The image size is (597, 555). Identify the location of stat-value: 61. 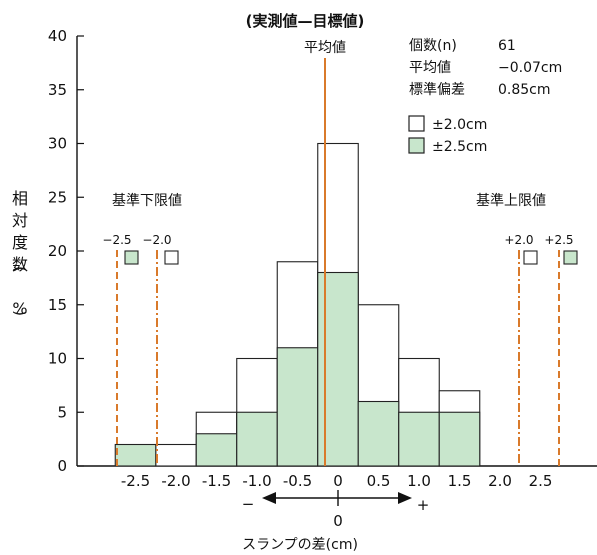
(507, 46).